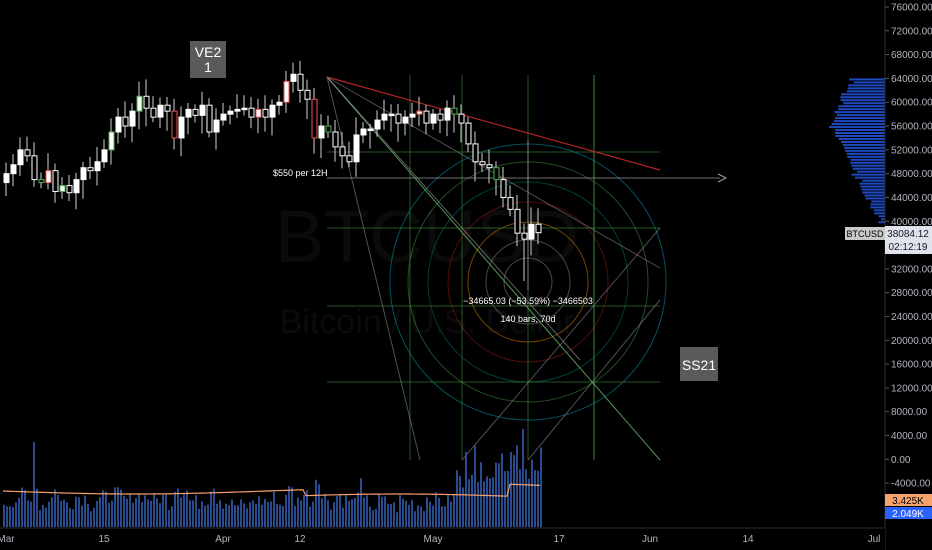 This screenshot has width=932, height=550. Describe the element at coordinates (527, 319) in the screenshot. I see `measure-label-2: 140 bars, 70d` at that location.